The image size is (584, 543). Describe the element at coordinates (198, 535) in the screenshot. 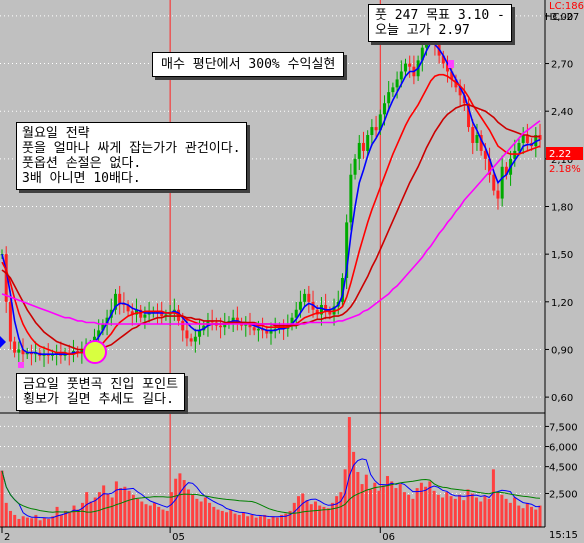

I see `time-axis-ticks: 2 05 06` at that location.